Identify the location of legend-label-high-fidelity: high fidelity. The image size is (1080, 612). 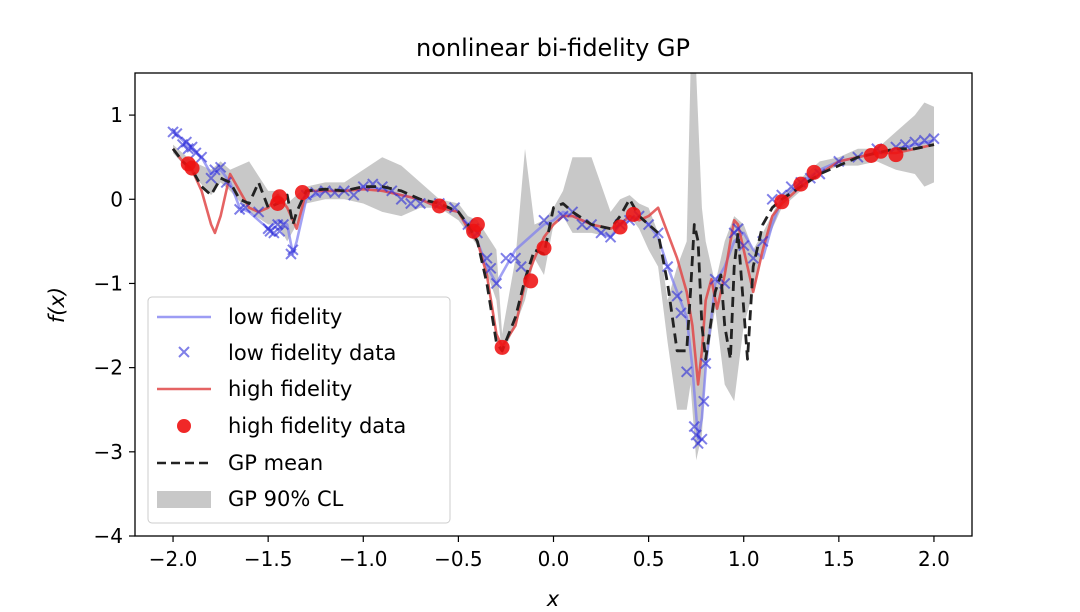
(290, 389).